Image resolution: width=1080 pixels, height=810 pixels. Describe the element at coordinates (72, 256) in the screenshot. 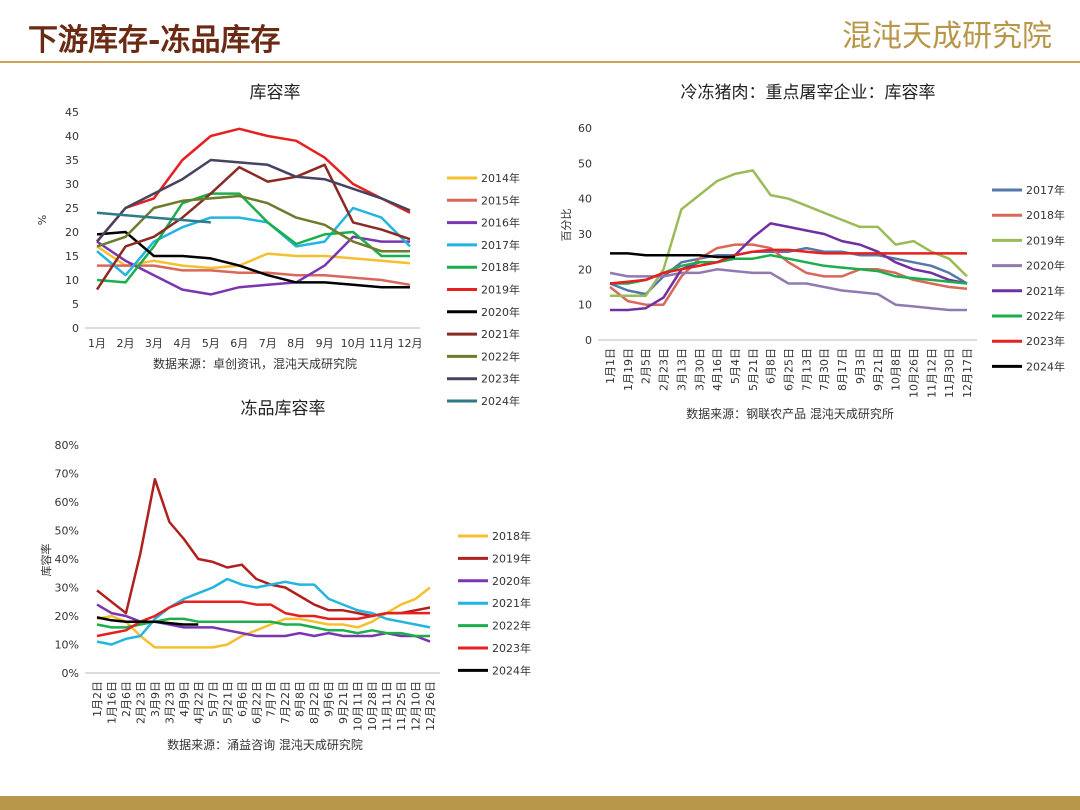

I see `y-tick-label: 15` at that location.